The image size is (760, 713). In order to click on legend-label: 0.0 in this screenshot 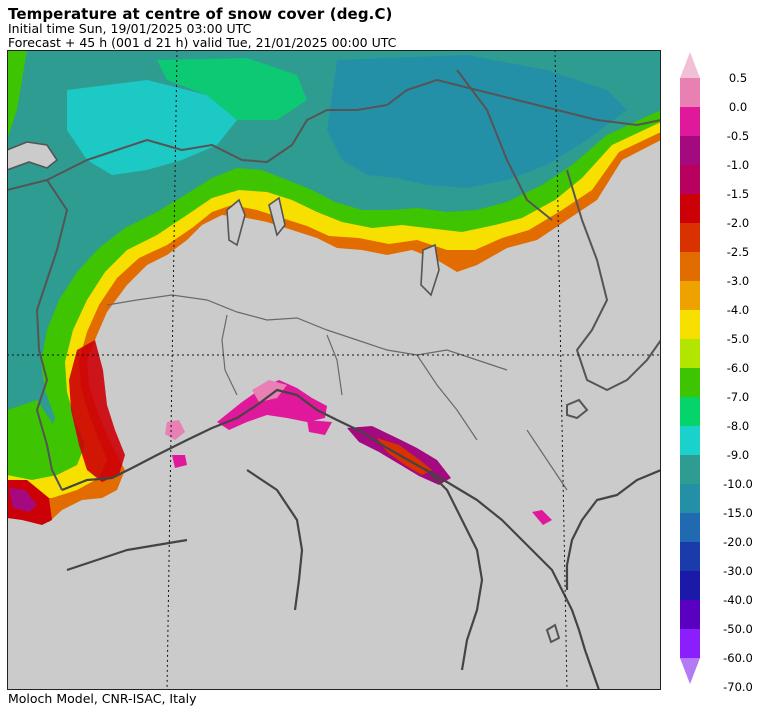, I will do `click(738, 107)`.